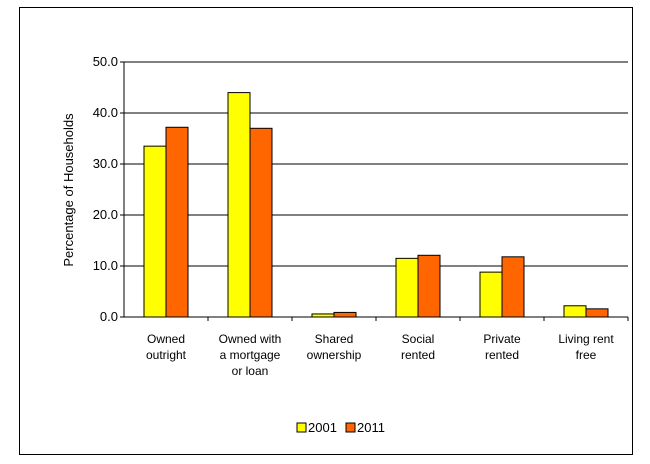 The height and width of the screenshot is (464, 650). I want to click on y-tick-label: 20.0, so click(105, 214).